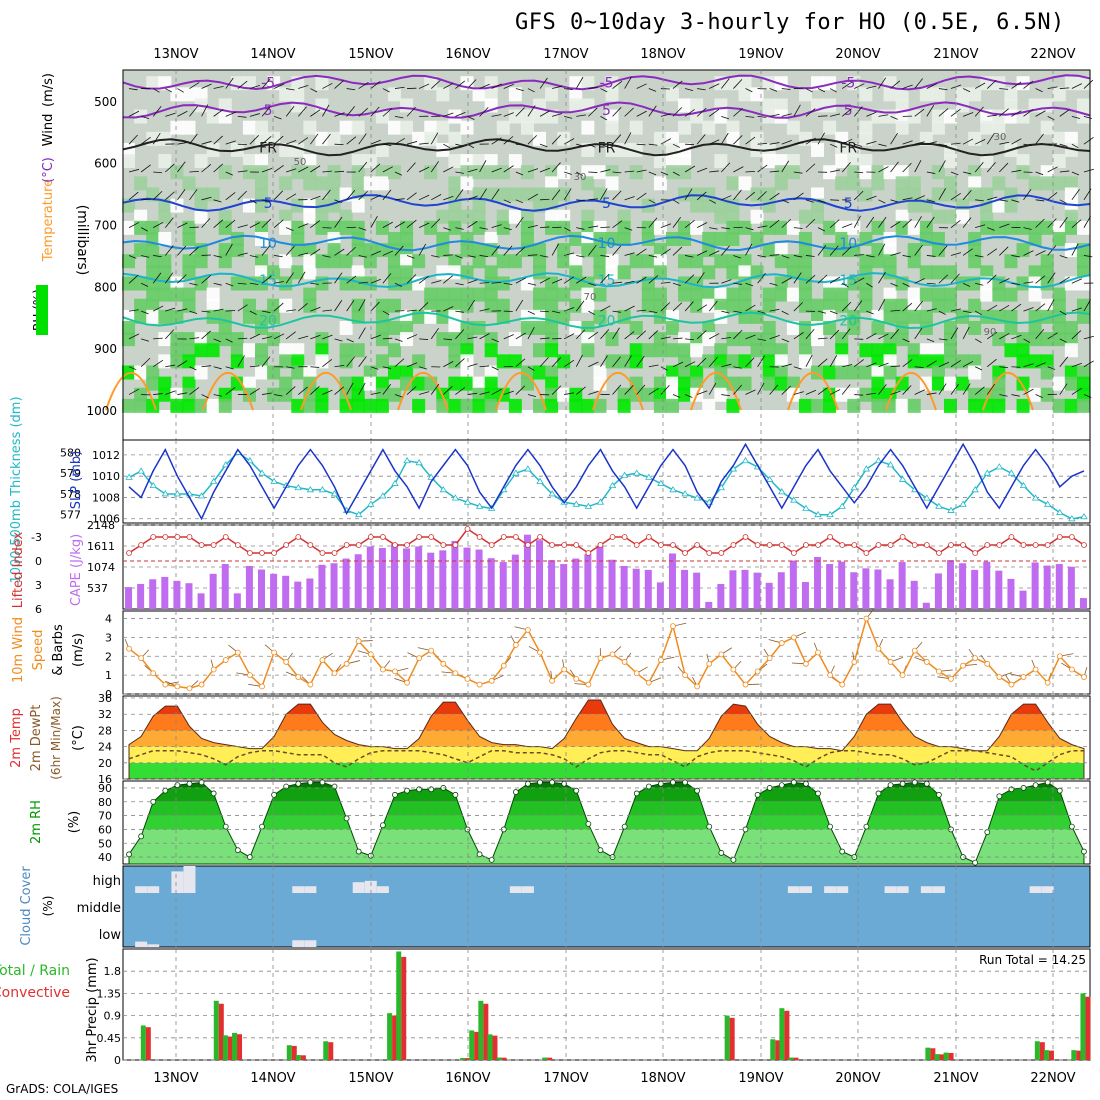 Image resolution: width=1100 pixels, height=1100 pixels. What do you see at coordinates (848, 244) in the screenshot?
I see `temp-contour-label: 10` at bounding box center [848, 244].